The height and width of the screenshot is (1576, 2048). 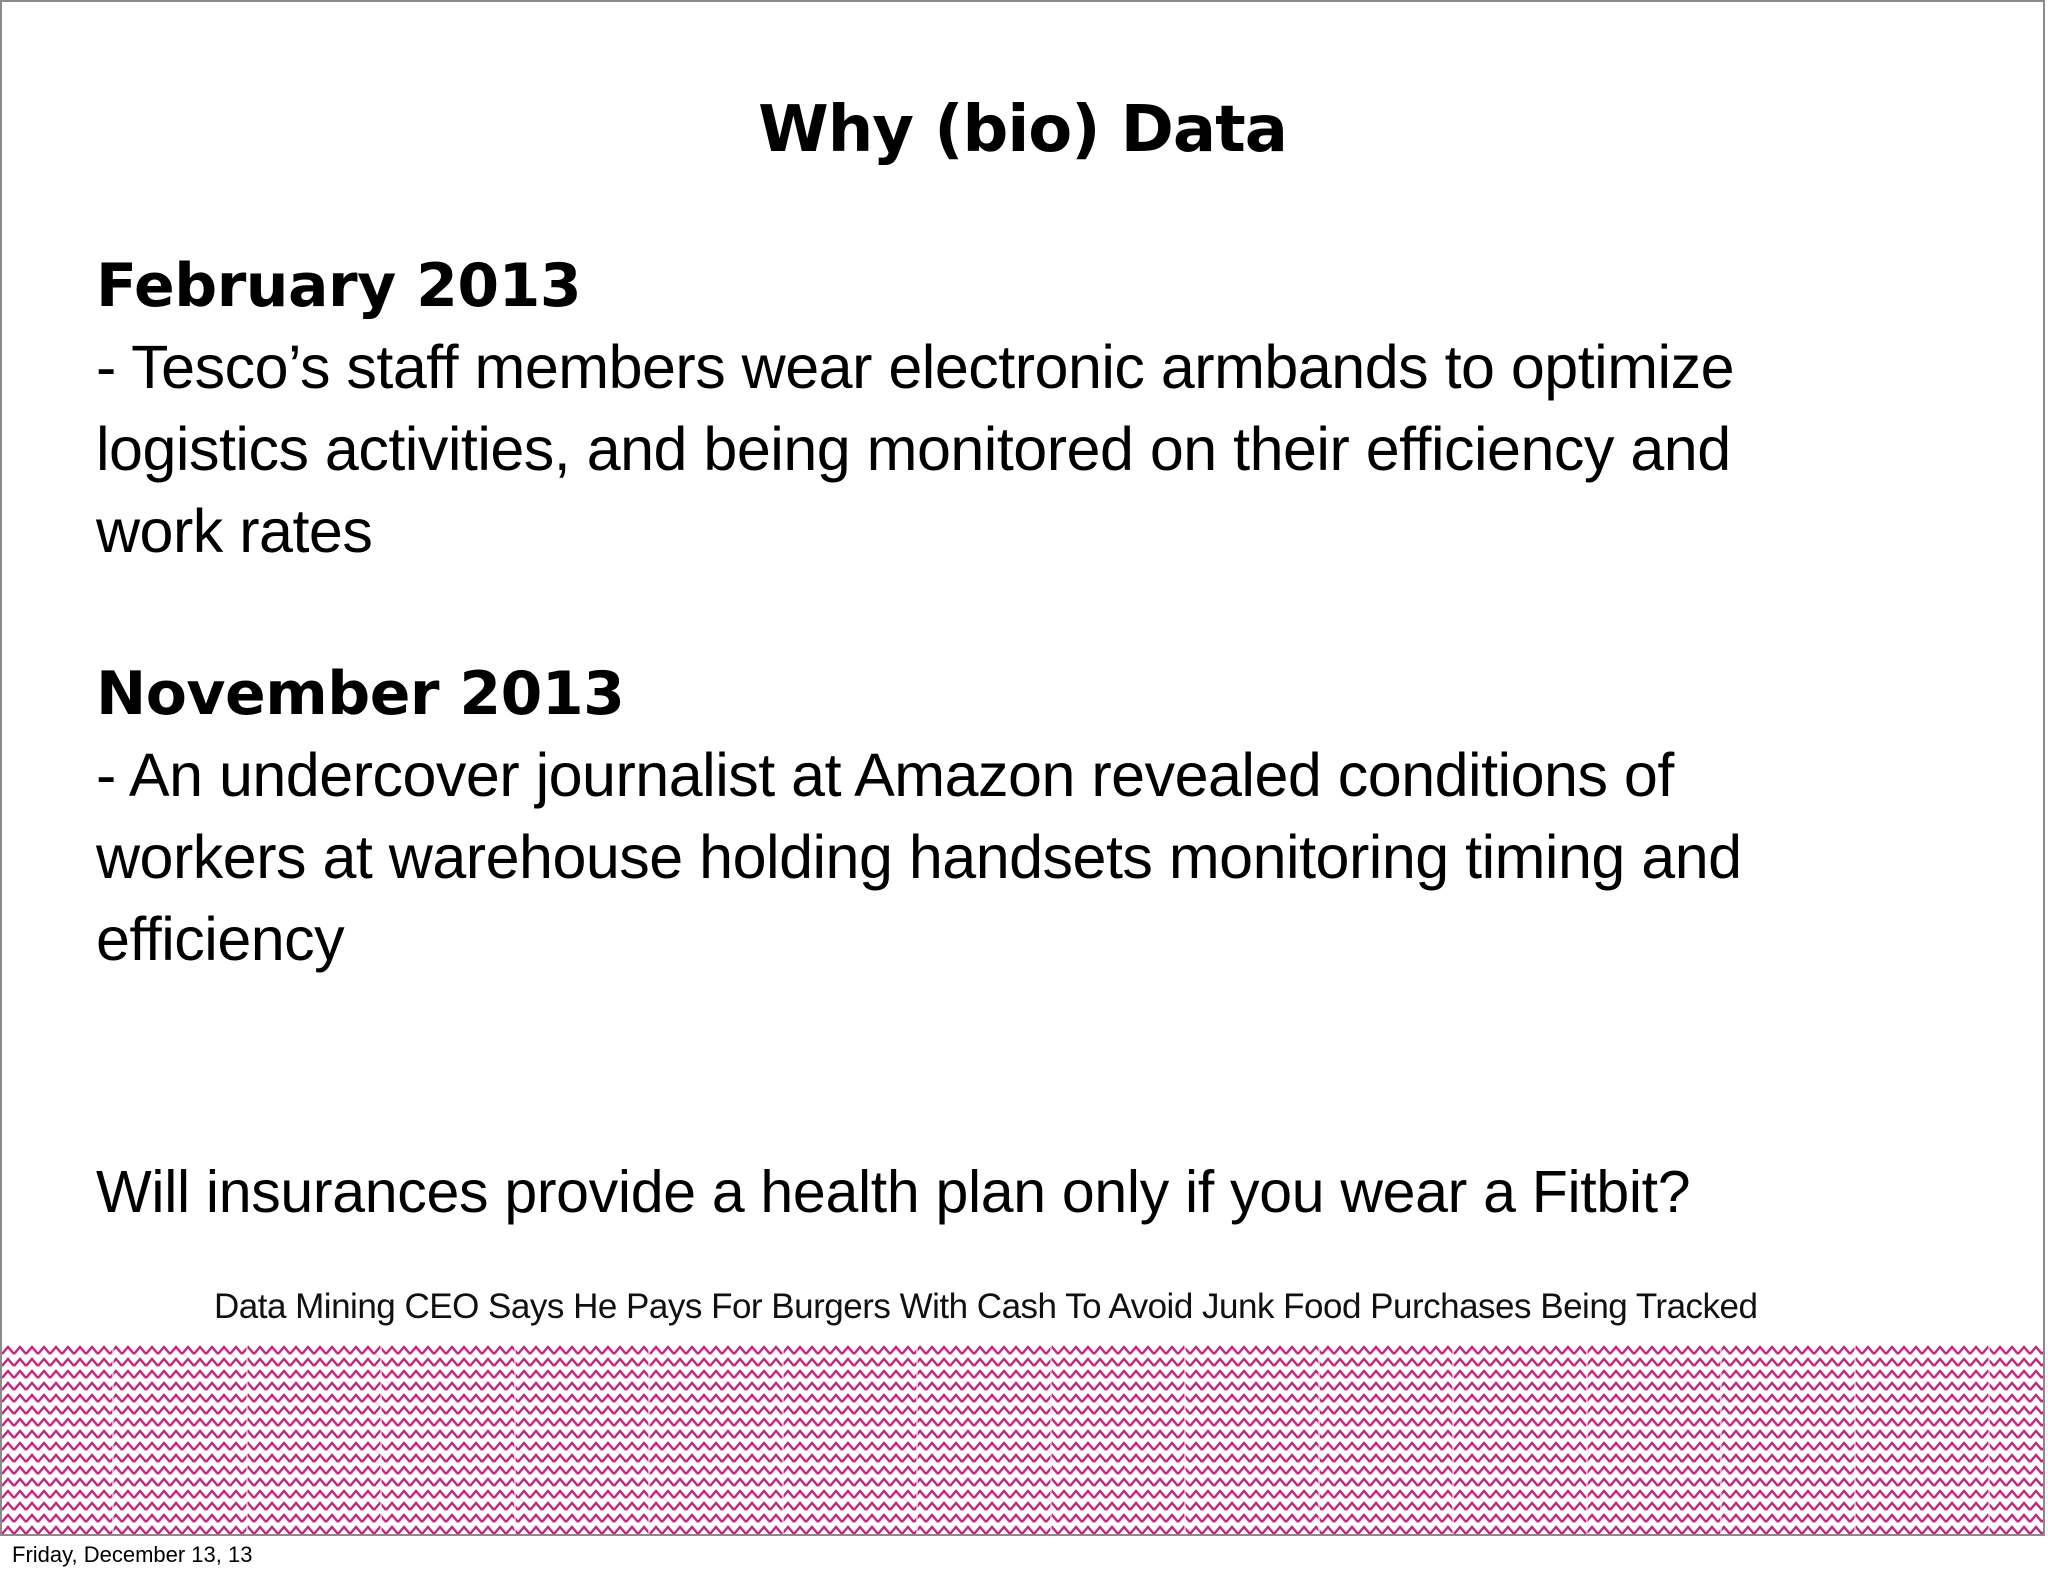 I want to click on body-line: efficiency, so click(x=220, y=939).